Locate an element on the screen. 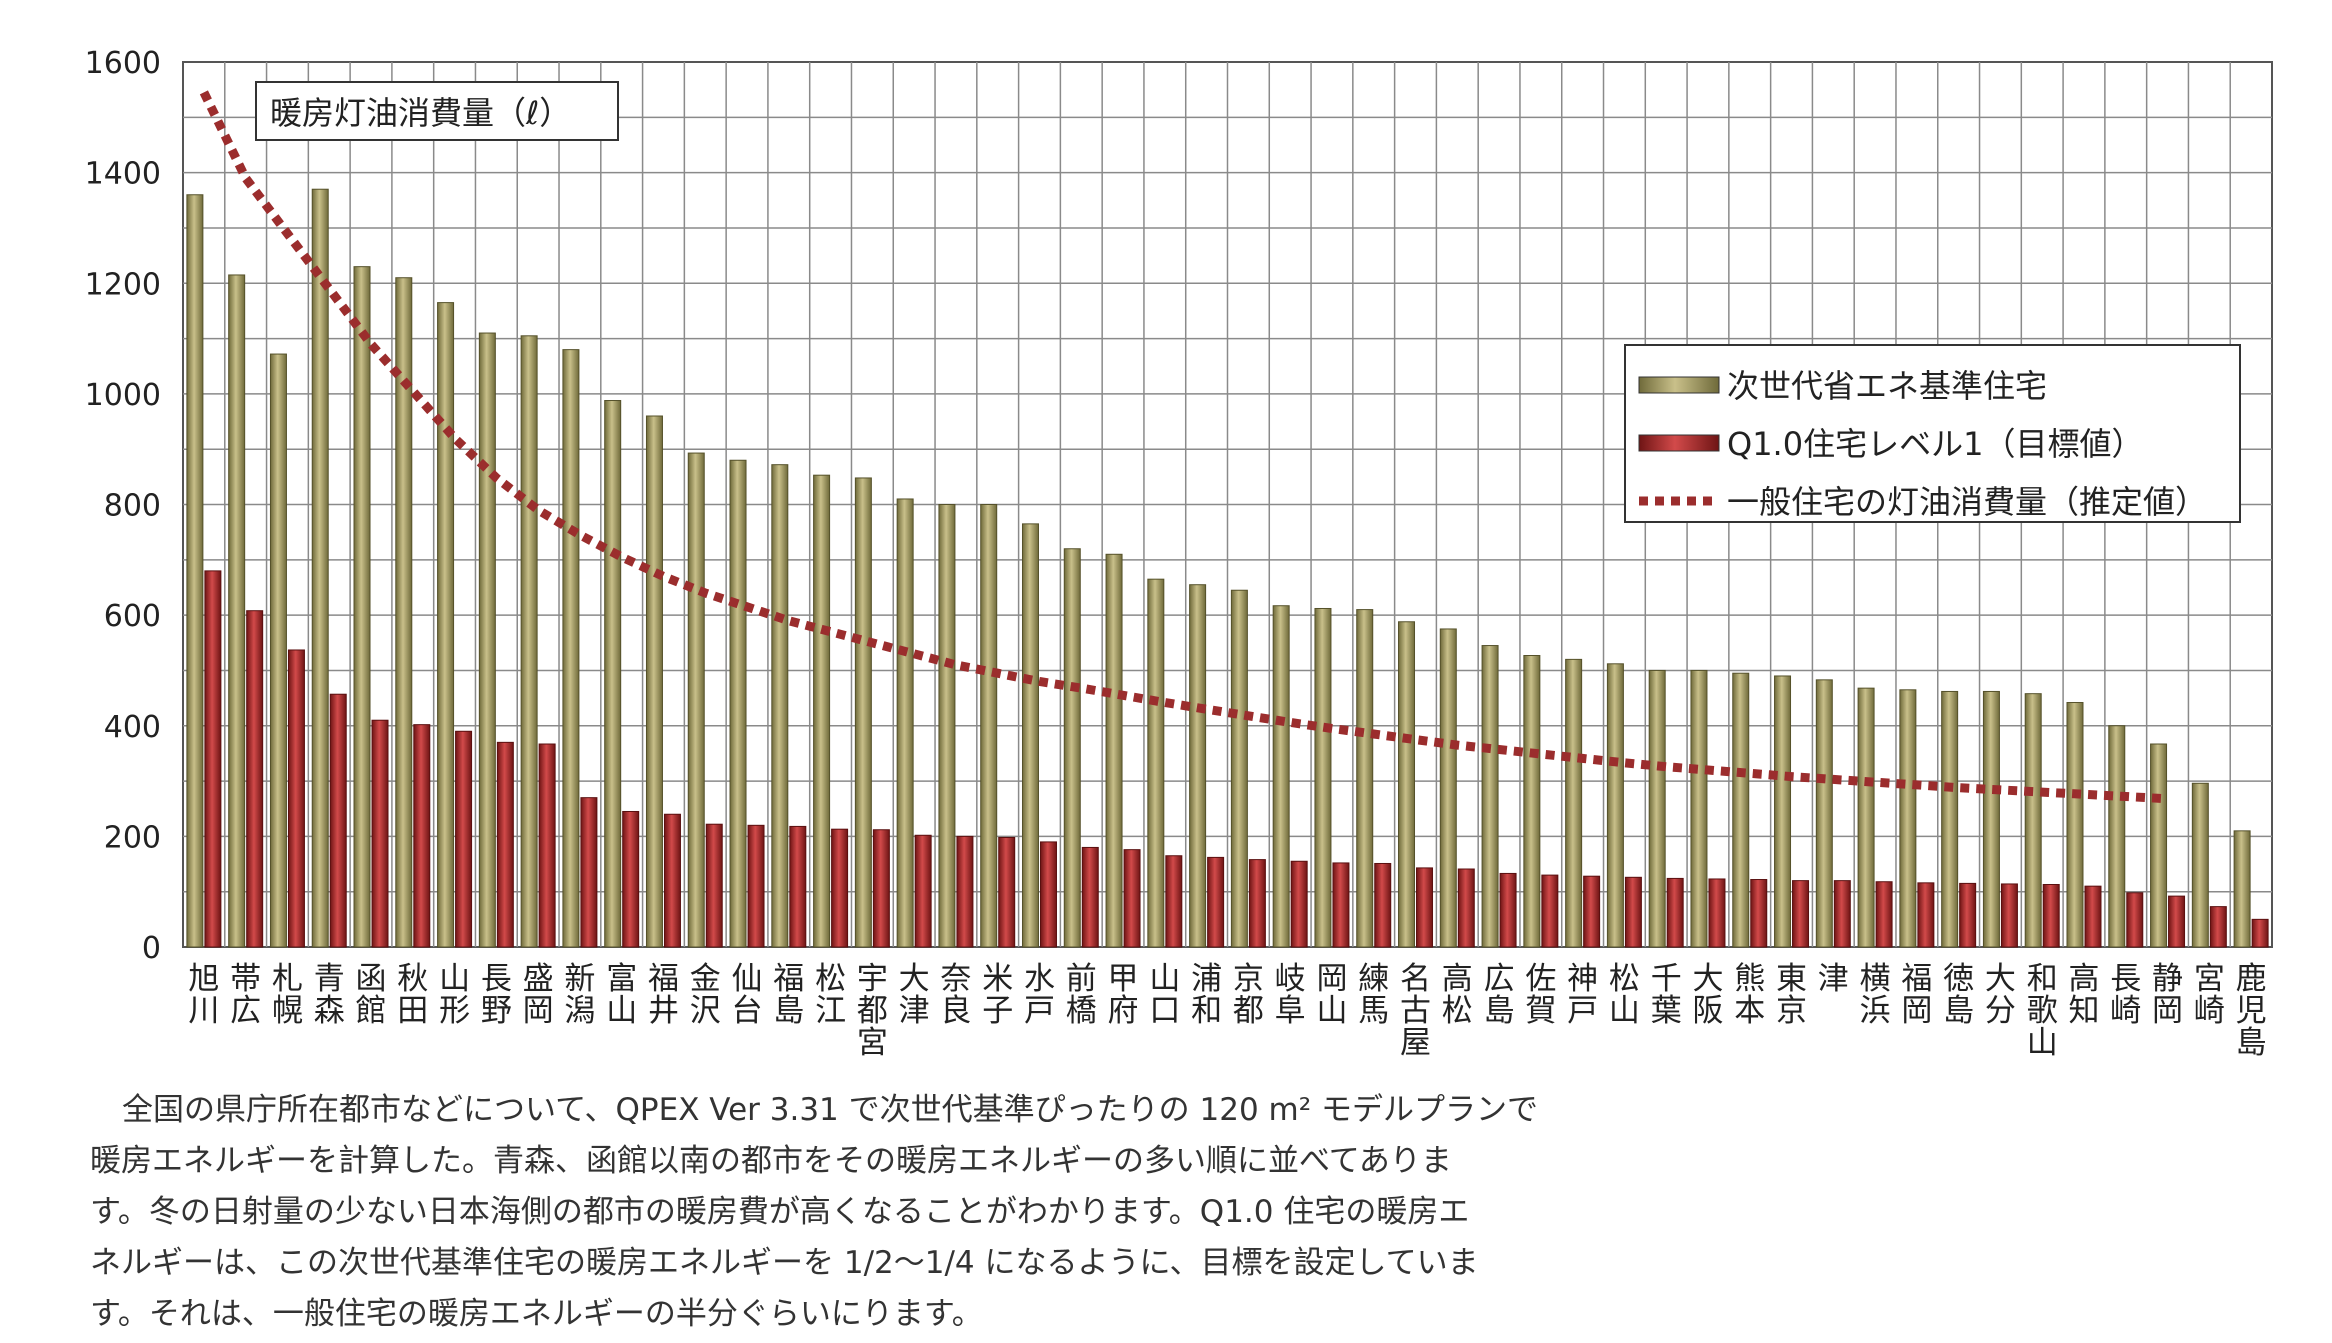  legend-label: 次世代省エネ基準住宅 is located at coordinates (1887, 386).